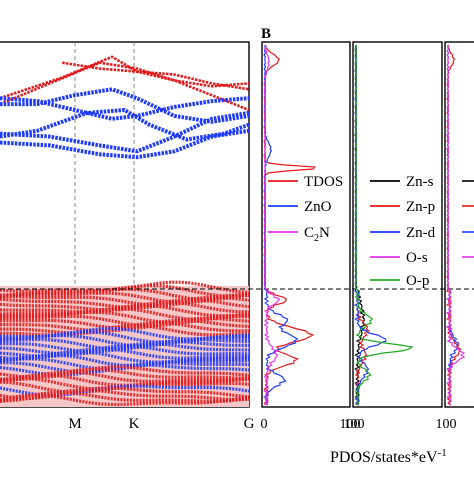 The width and height of the screenshot is (474, 479). Describe the element at coordinates (300, 207) in the screenshot. I see `legend-item-zno: ZnO` at that location.